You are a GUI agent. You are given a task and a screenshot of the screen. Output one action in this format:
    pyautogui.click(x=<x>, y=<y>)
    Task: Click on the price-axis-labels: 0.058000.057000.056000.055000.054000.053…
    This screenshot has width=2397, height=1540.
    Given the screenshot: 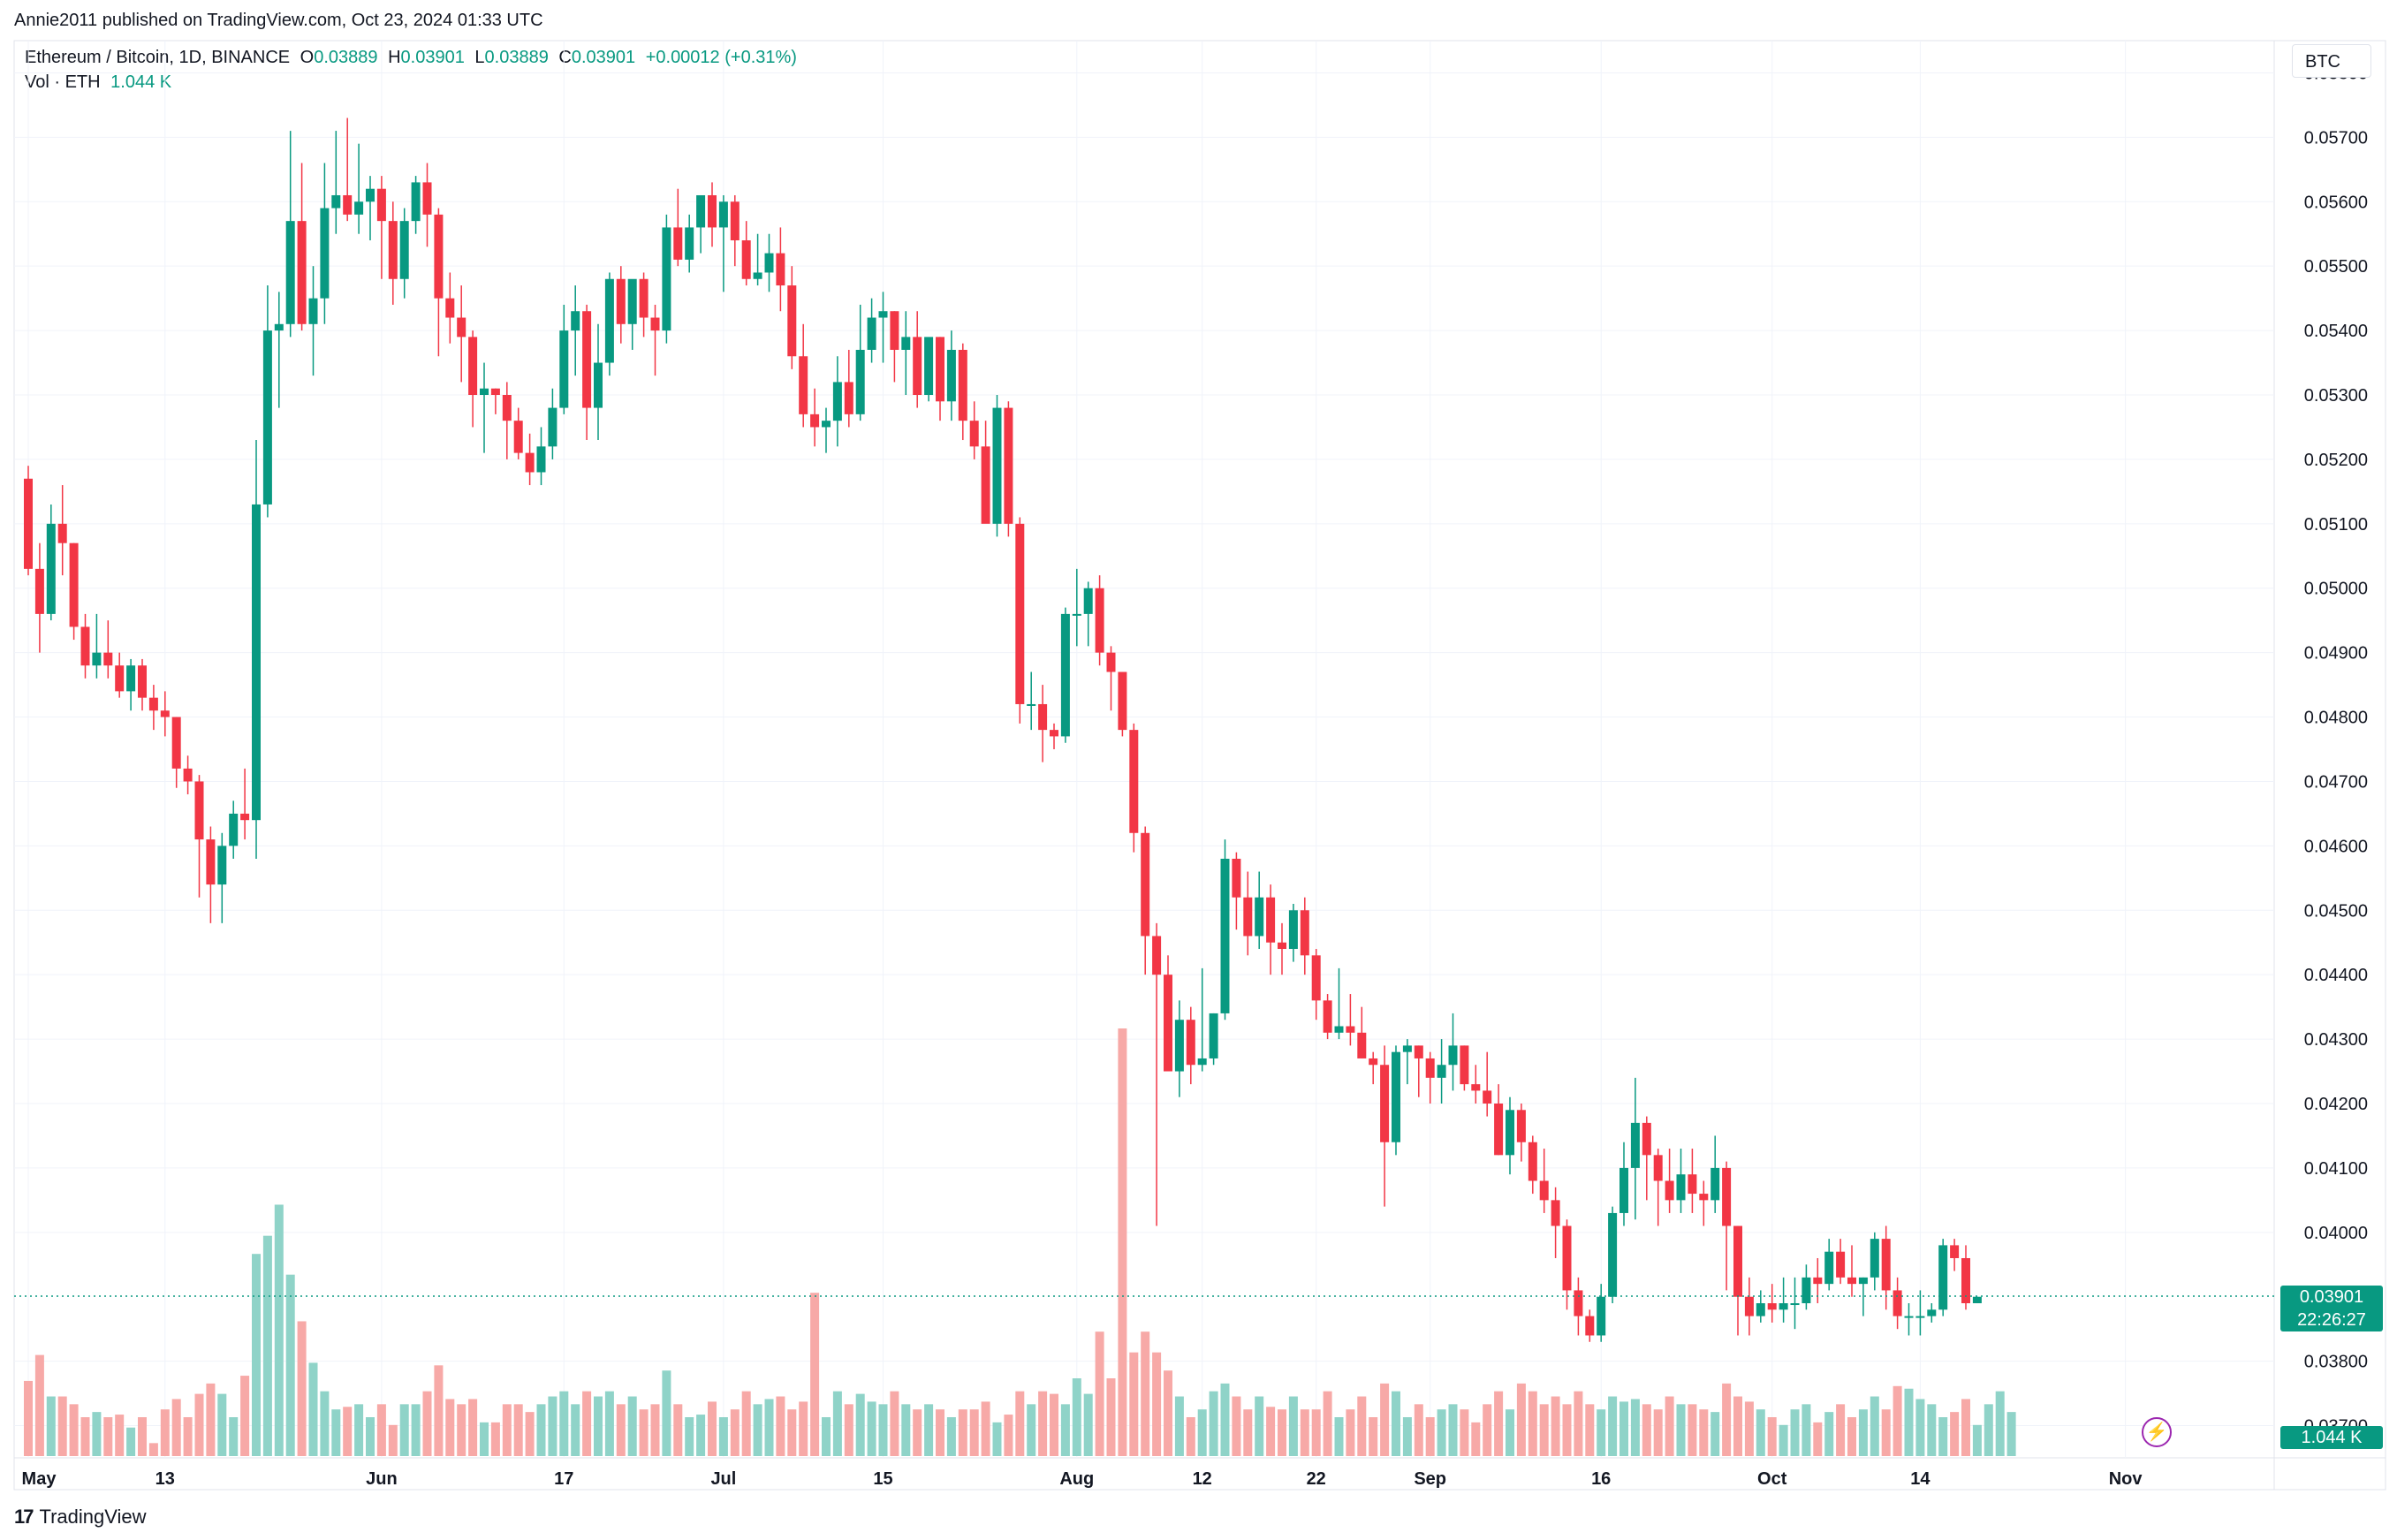 What is the action you would take?
    pyautogui.click(x=2336, y=750)
    